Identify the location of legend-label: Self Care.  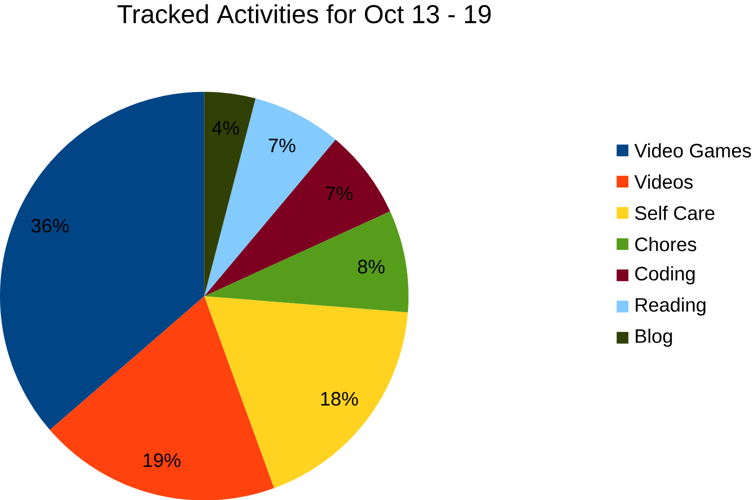
(674, 213).